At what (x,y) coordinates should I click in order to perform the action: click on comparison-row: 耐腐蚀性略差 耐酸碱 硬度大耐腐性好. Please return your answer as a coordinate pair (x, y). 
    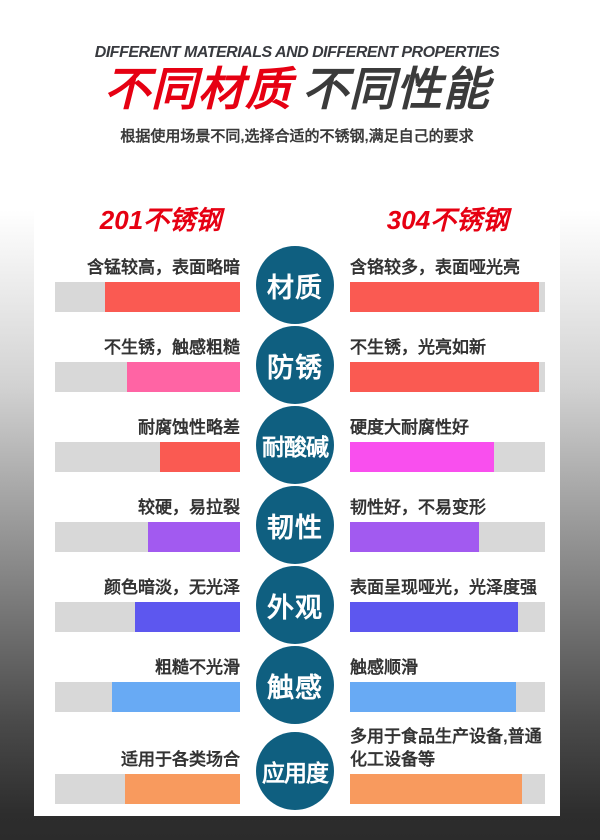
    Looking at the image, I should click on (307, 445).